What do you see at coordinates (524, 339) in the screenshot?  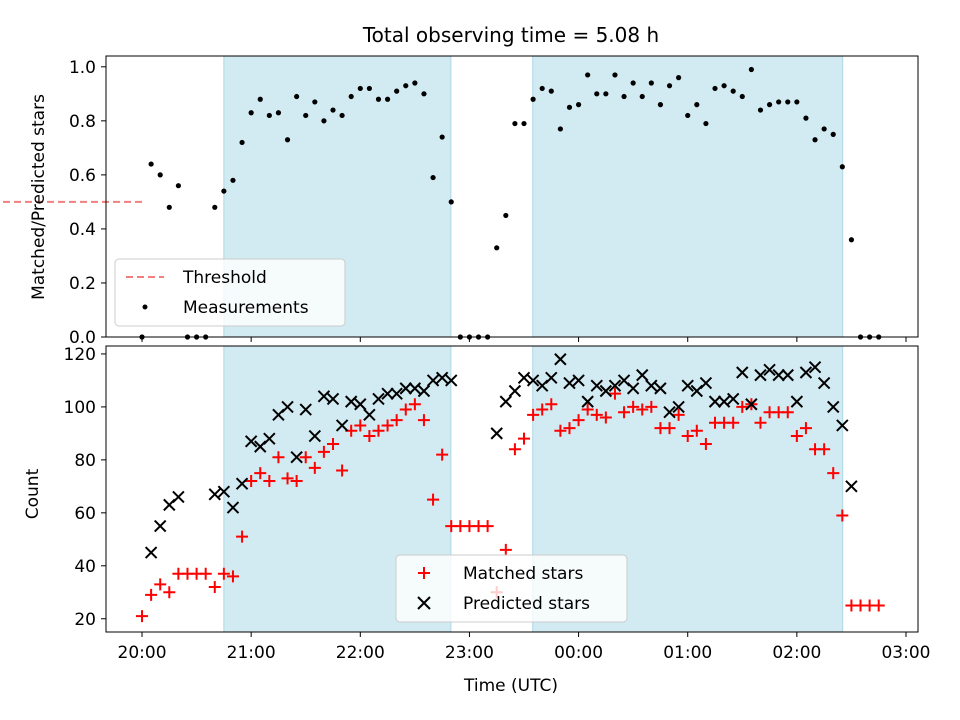 I see `top-x-ticks` at bounding box center [524, 339].